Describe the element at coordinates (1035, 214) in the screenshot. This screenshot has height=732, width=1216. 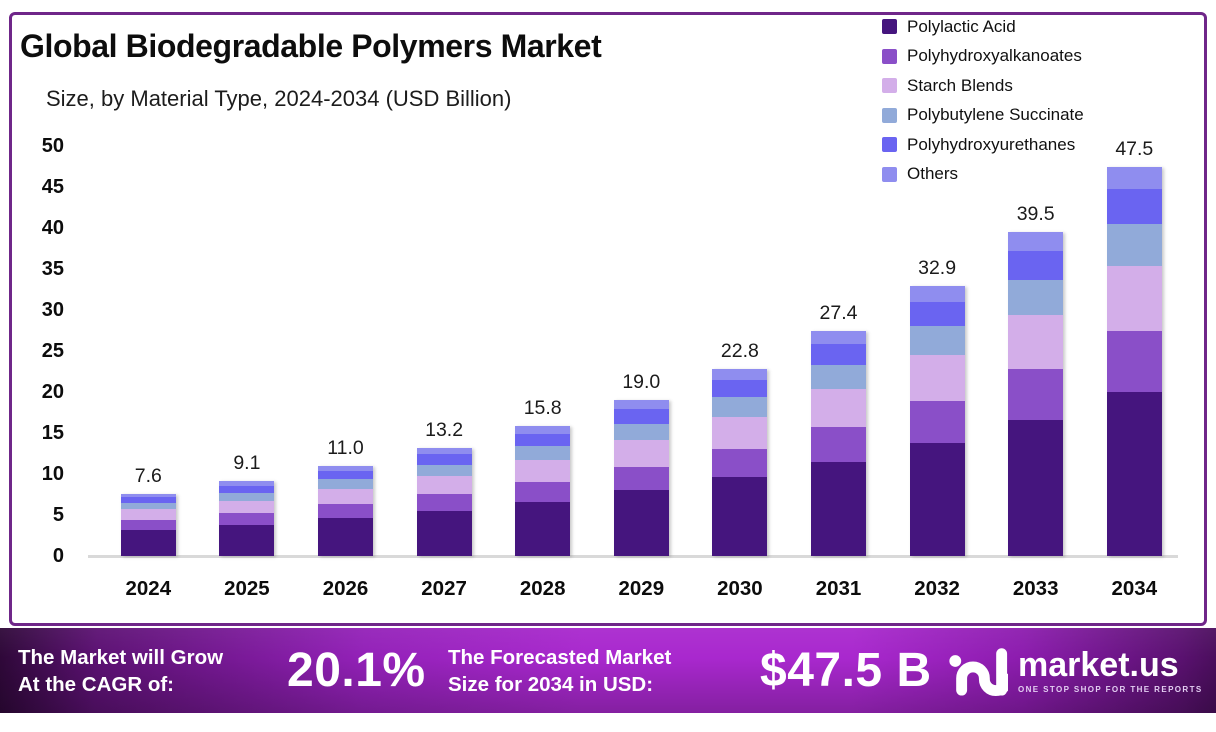
I see `bar-total-label-2033: 39.5` at that location.